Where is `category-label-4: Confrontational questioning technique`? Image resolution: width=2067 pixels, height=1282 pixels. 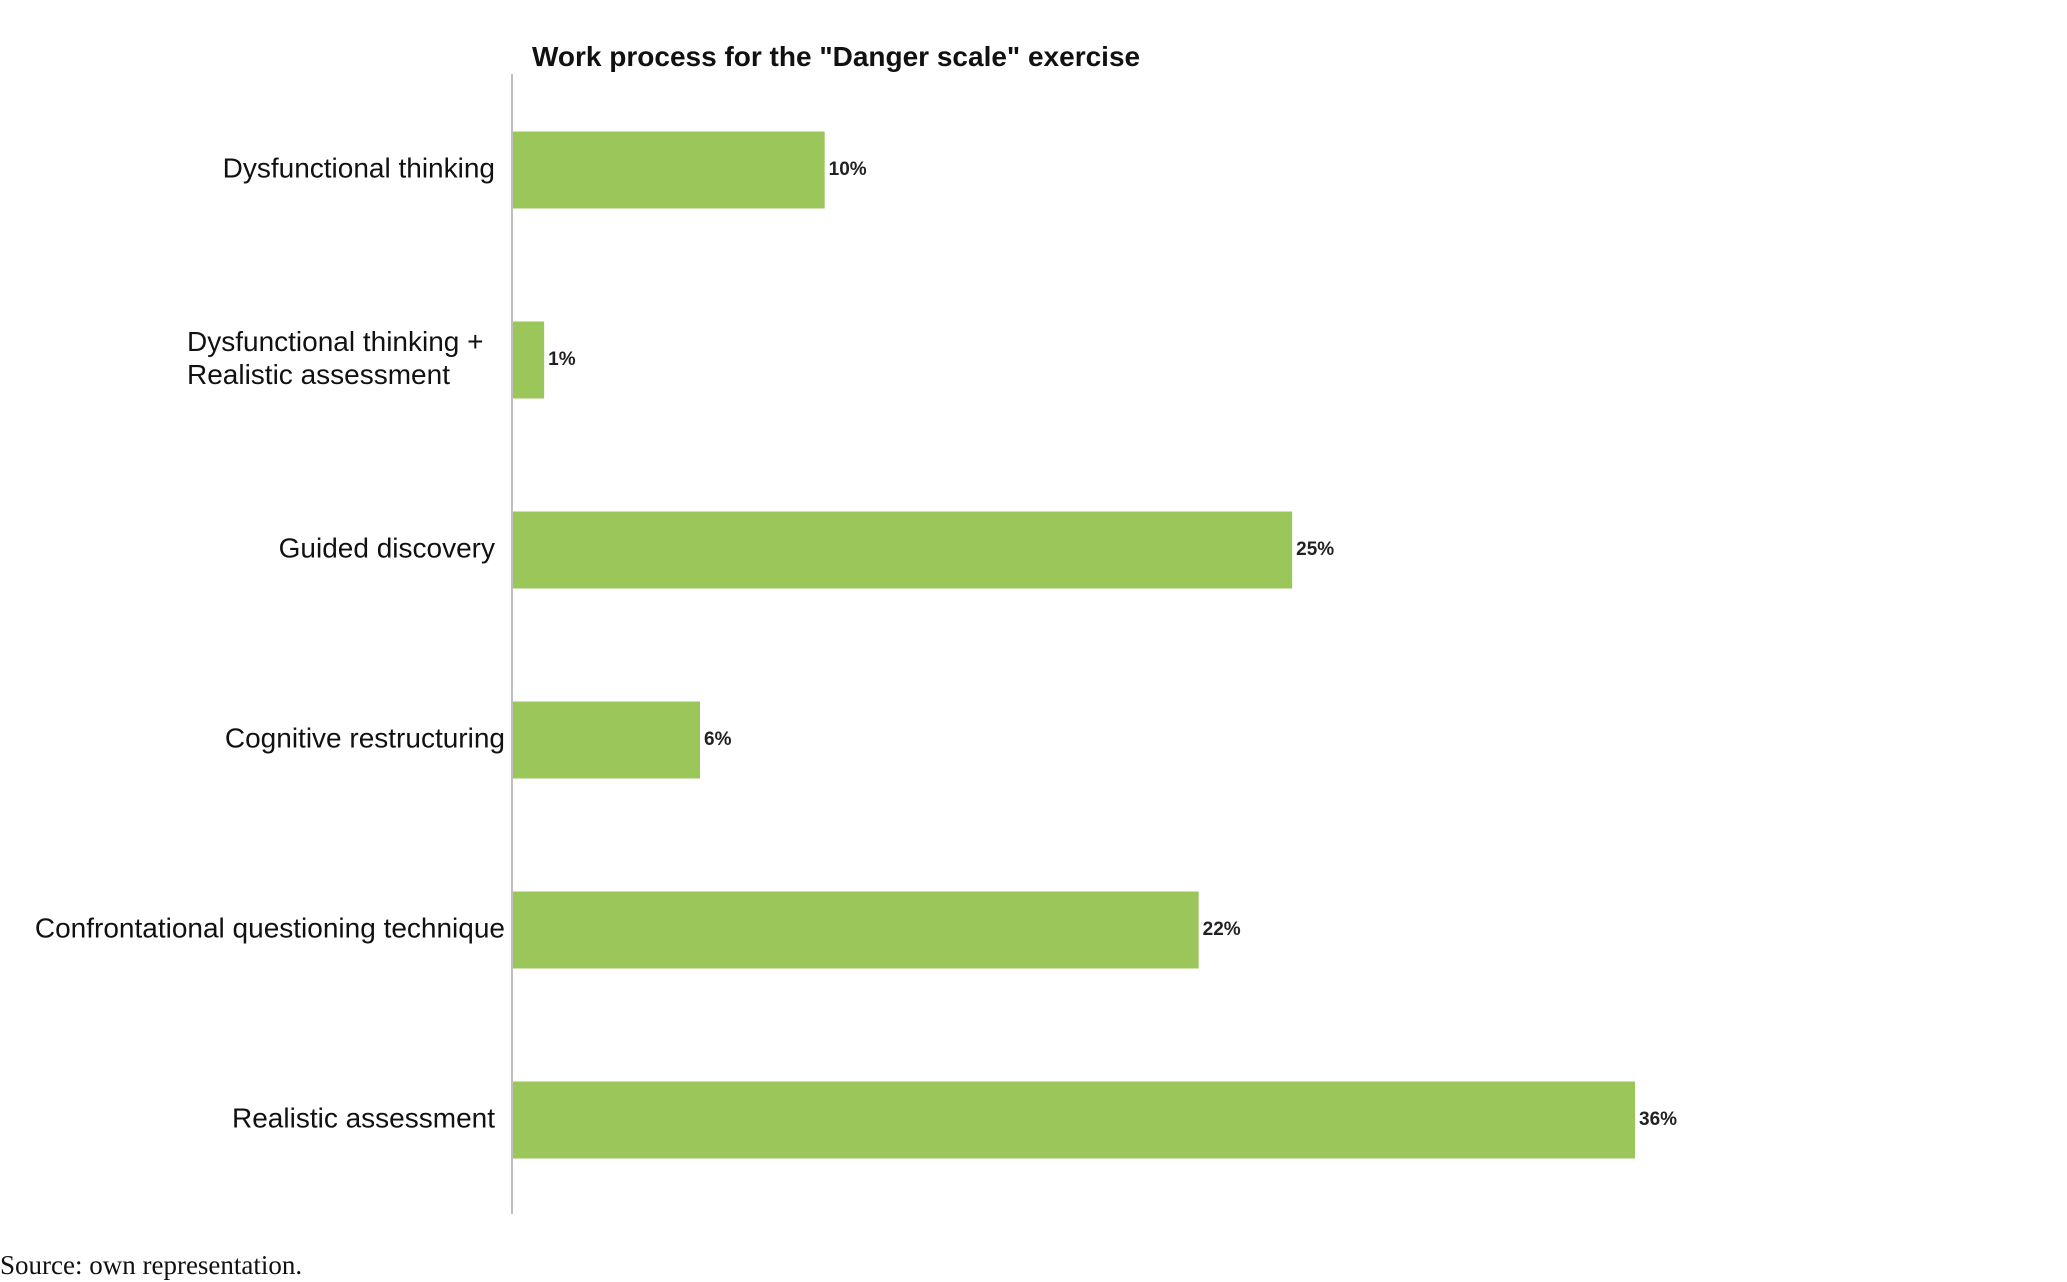 category-label-4: Confrontational questioning technique is located at coordinates (270, 927).